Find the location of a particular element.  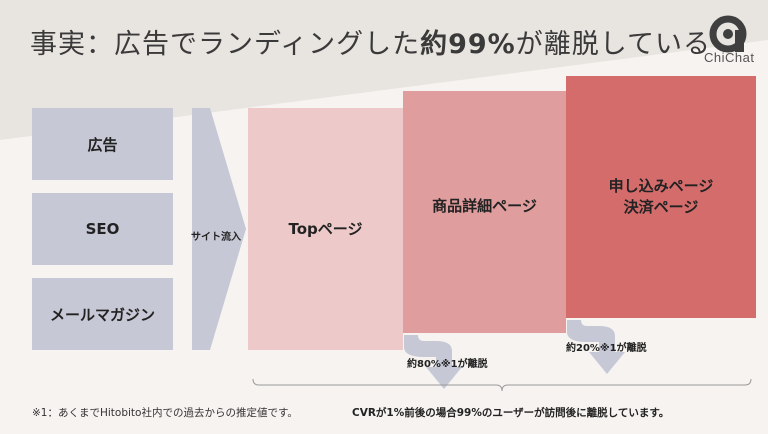

source-newsletter: メールマガジン is located at coordinates (102, 314).